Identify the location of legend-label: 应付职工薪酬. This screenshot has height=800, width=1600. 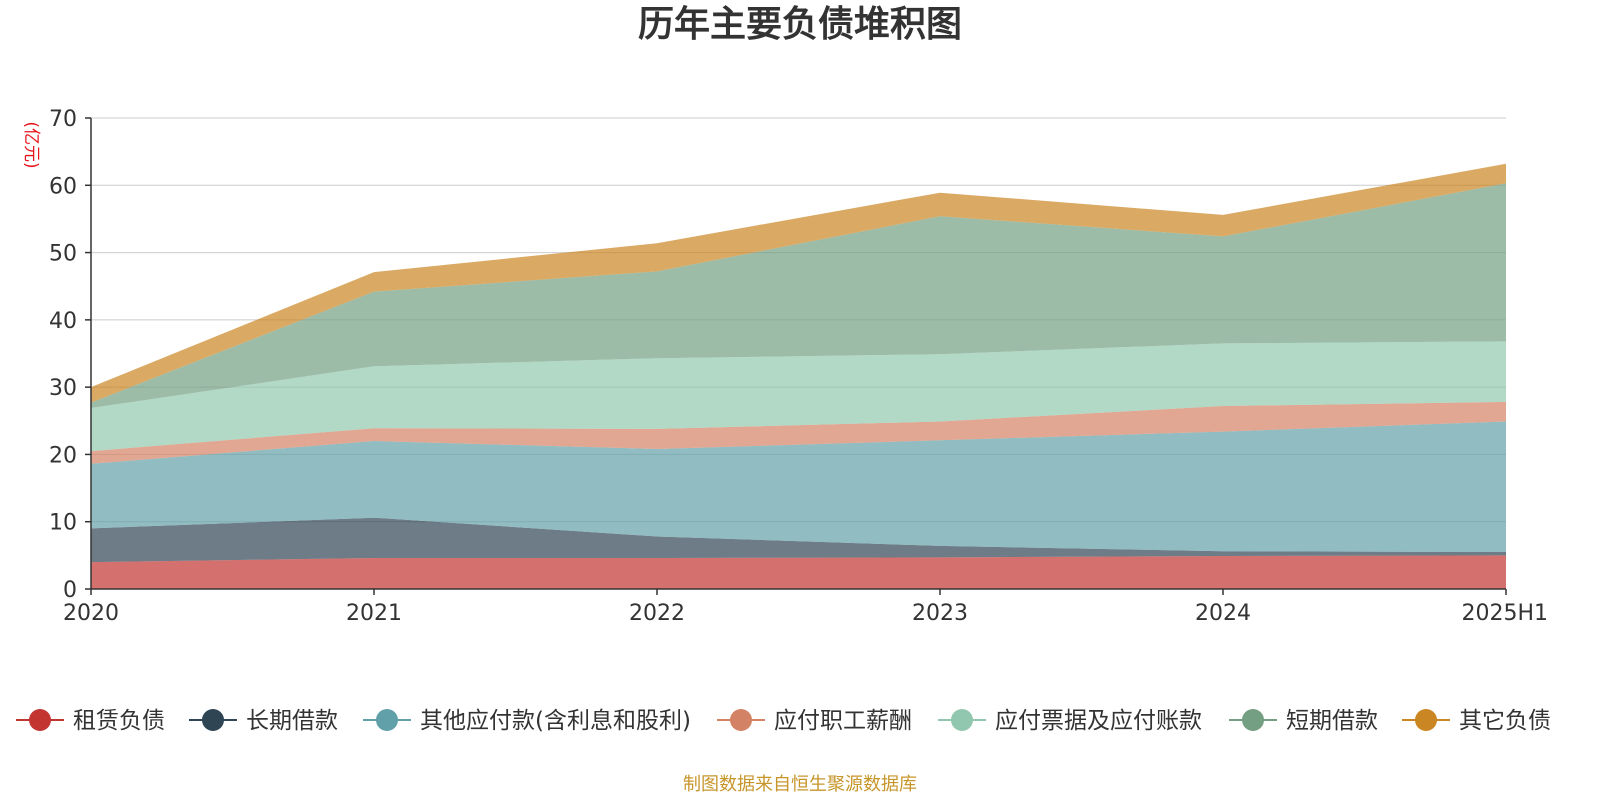
(843, 721).